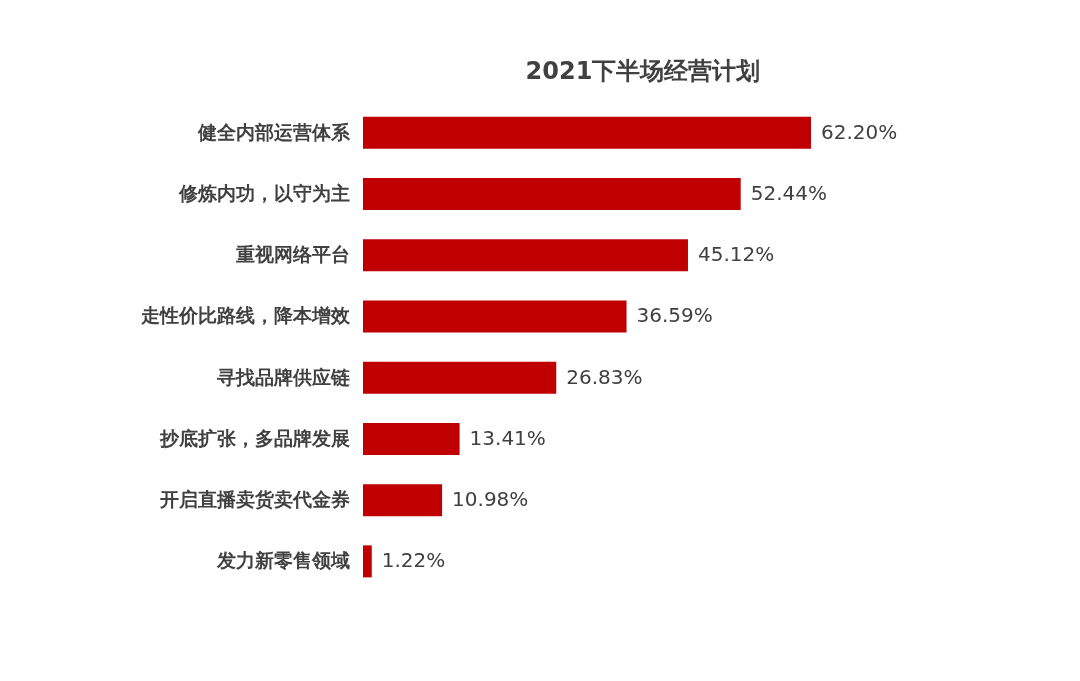 This screenshot has width=1080, height=681. What do you see at coordinates (736, 254) in the screenshot?
I see `data-label: 45.12%` at bounding box center [736, 254].